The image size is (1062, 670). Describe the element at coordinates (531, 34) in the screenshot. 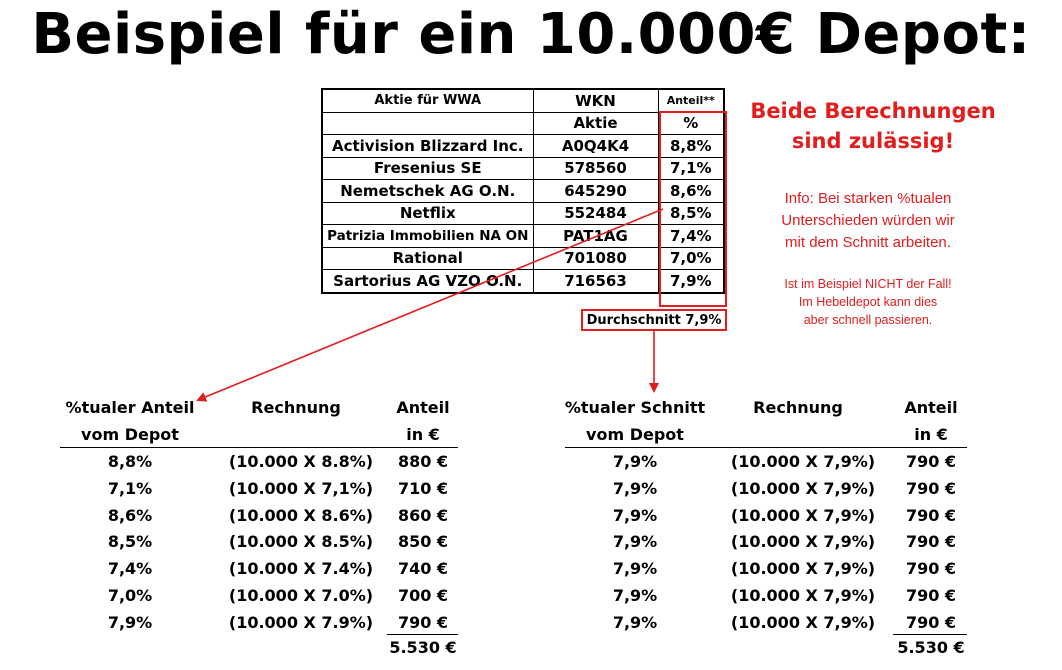

I see `page-title: Beispiel für ein 10.000€ Depot:` at that location.